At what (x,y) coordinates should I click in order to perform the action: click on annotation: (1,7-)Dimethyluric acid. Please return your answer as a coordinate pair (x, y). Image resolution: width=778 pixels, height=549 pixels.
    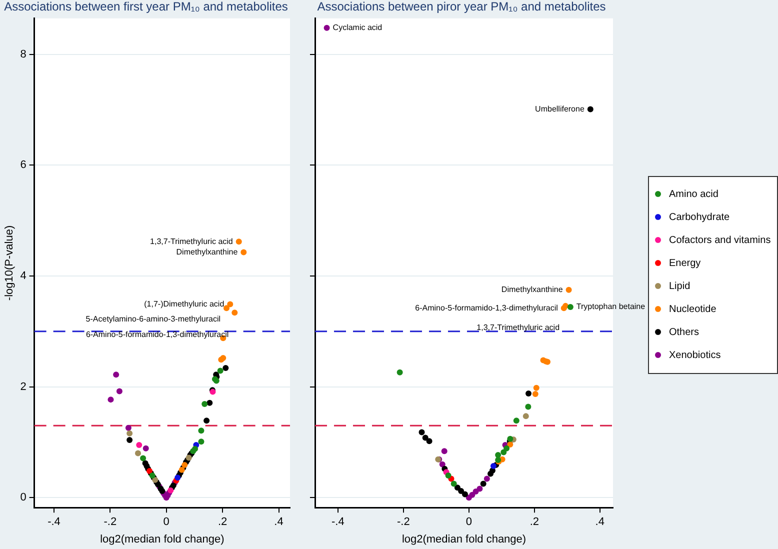
    Looking at the image, I should click on (184, 303).